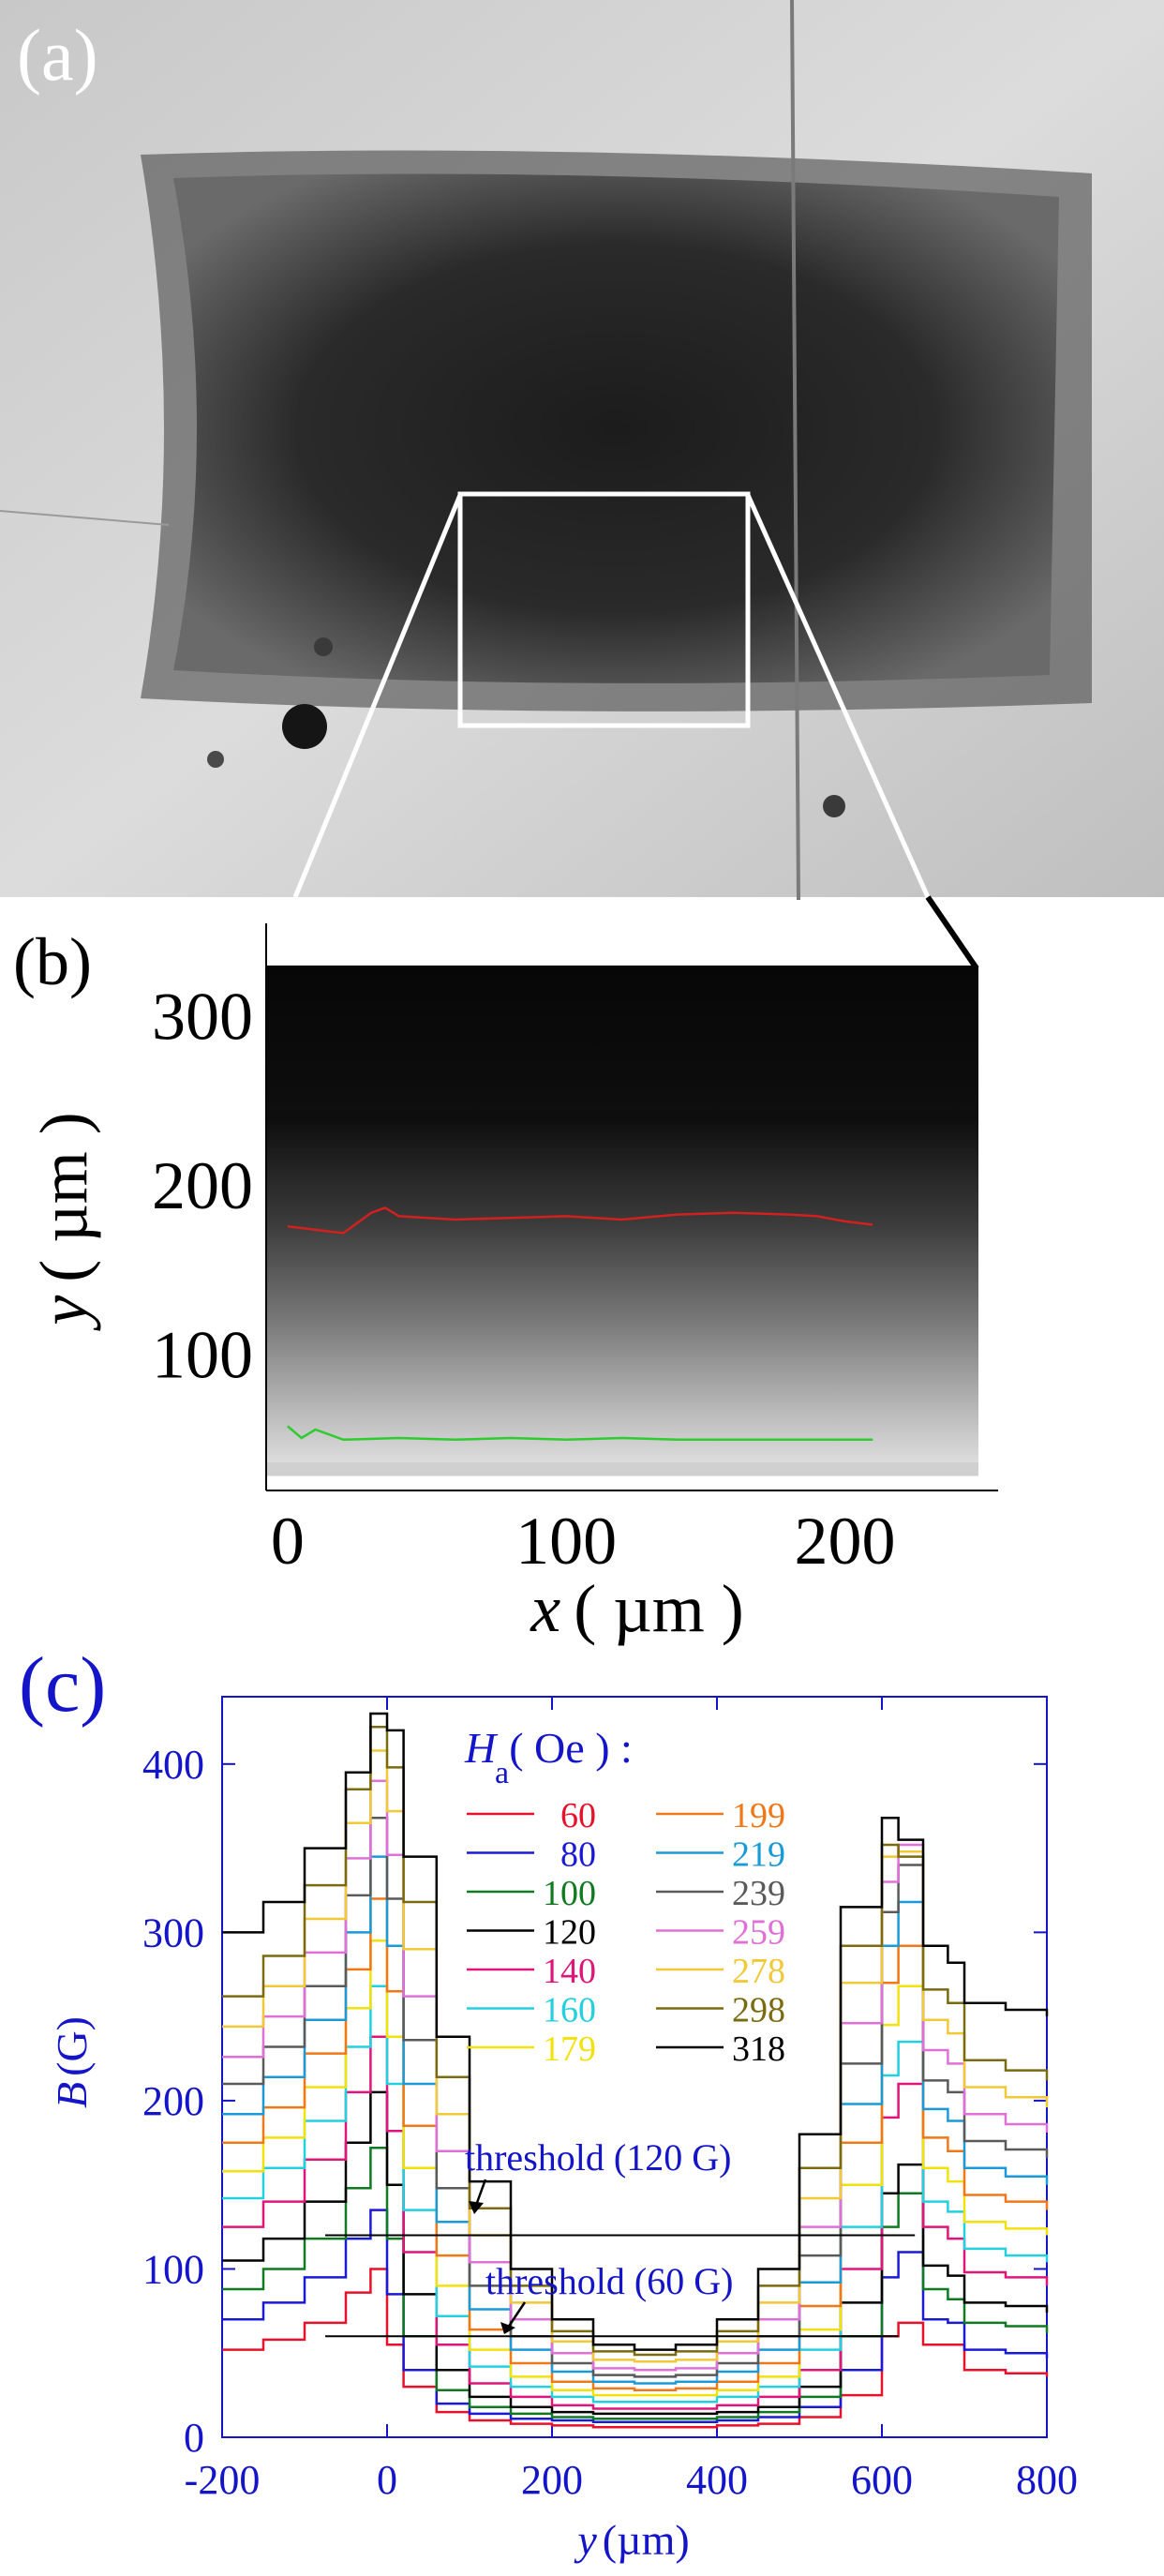  Describe the element at coordinates (173, 1765) in the screenshot. I see `panel-c-y-tick-label: 400` at that location.